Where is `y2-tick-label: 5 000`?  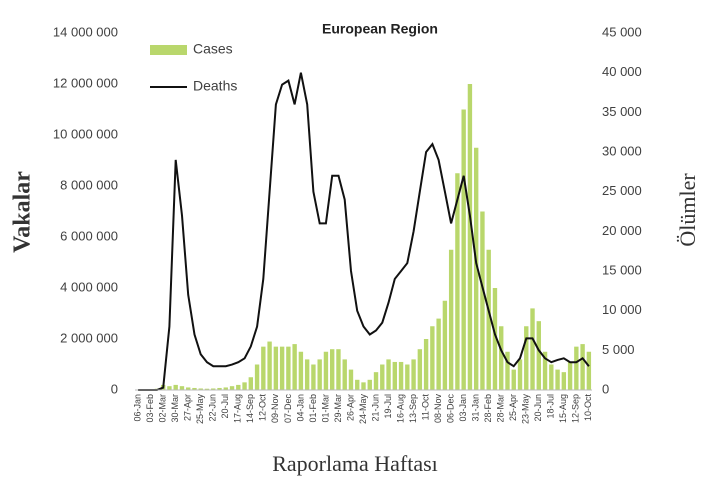
y2-tick-label: 5 000 is located at coordinates (618, 349).